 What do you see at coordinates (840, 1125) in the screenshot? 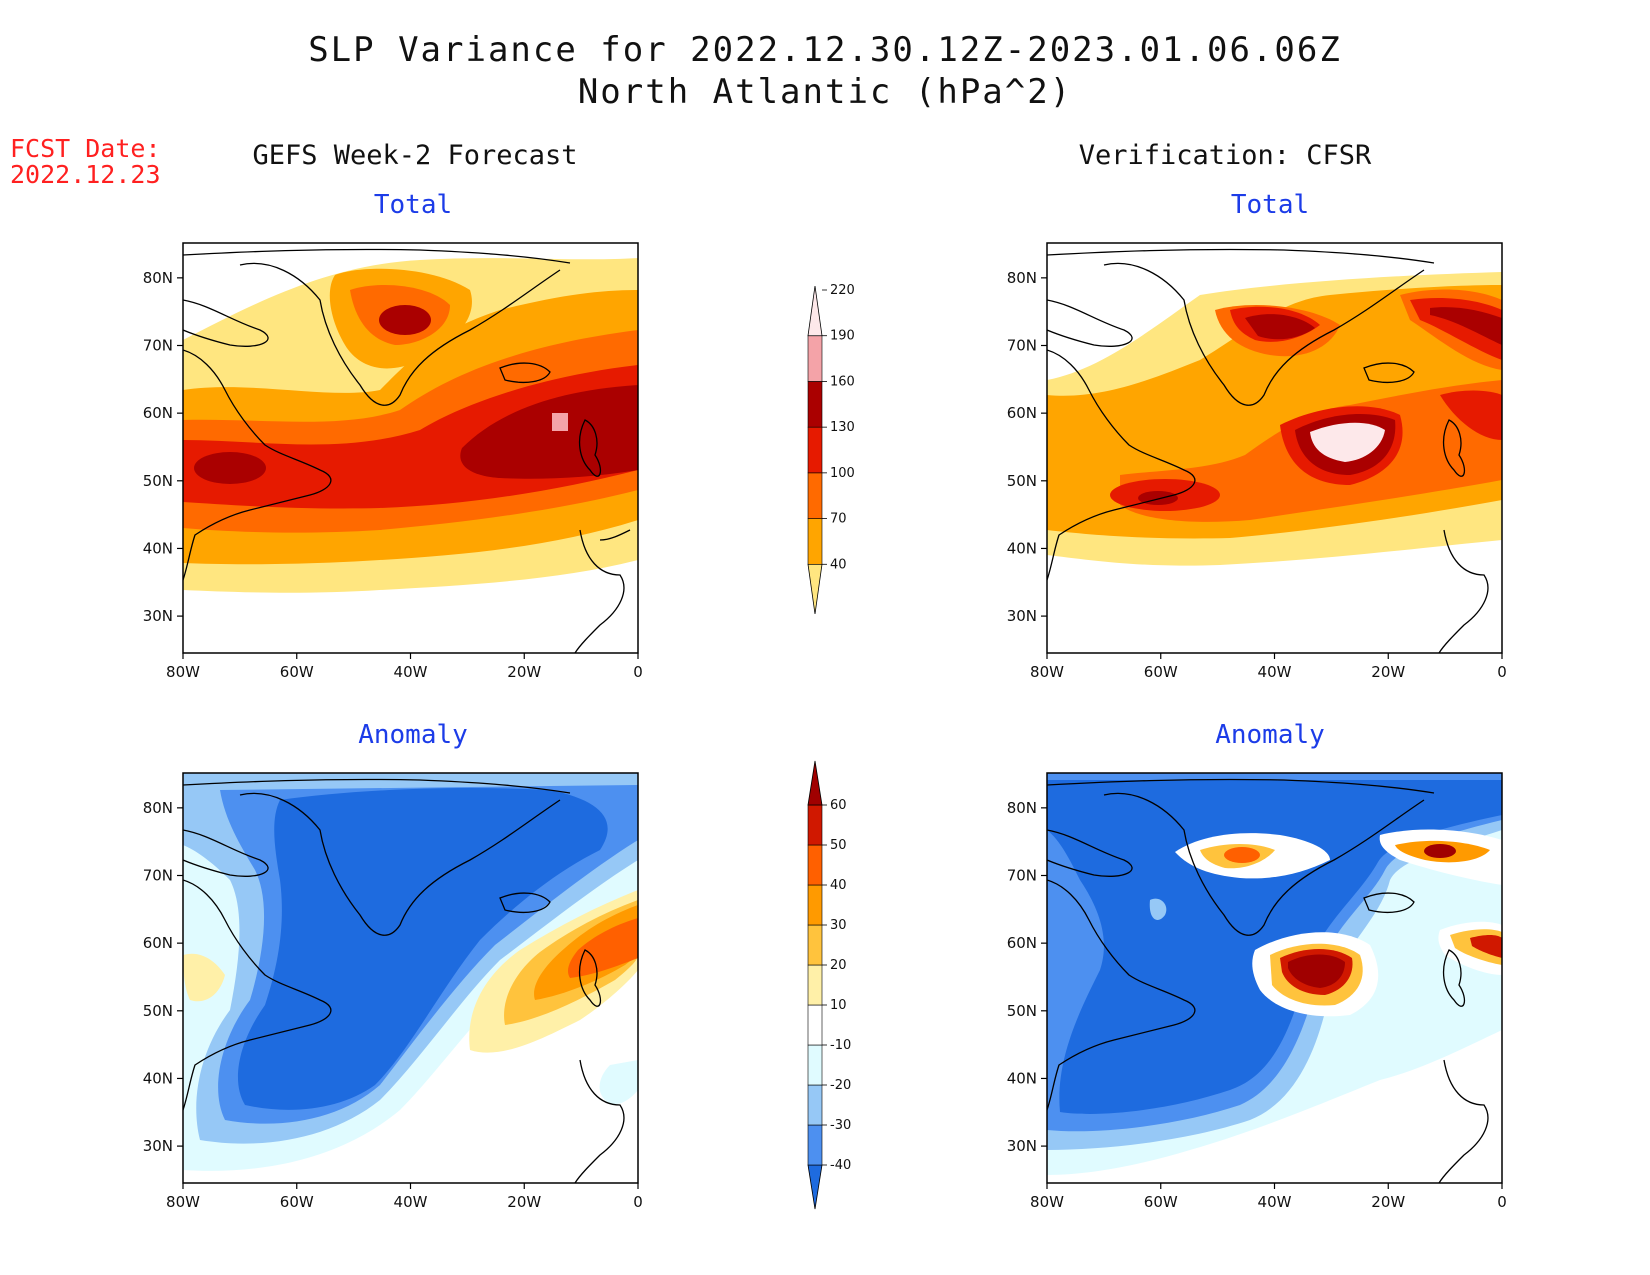
I see `colorbar-level-label: -30` at bounding box center [840, 1125].